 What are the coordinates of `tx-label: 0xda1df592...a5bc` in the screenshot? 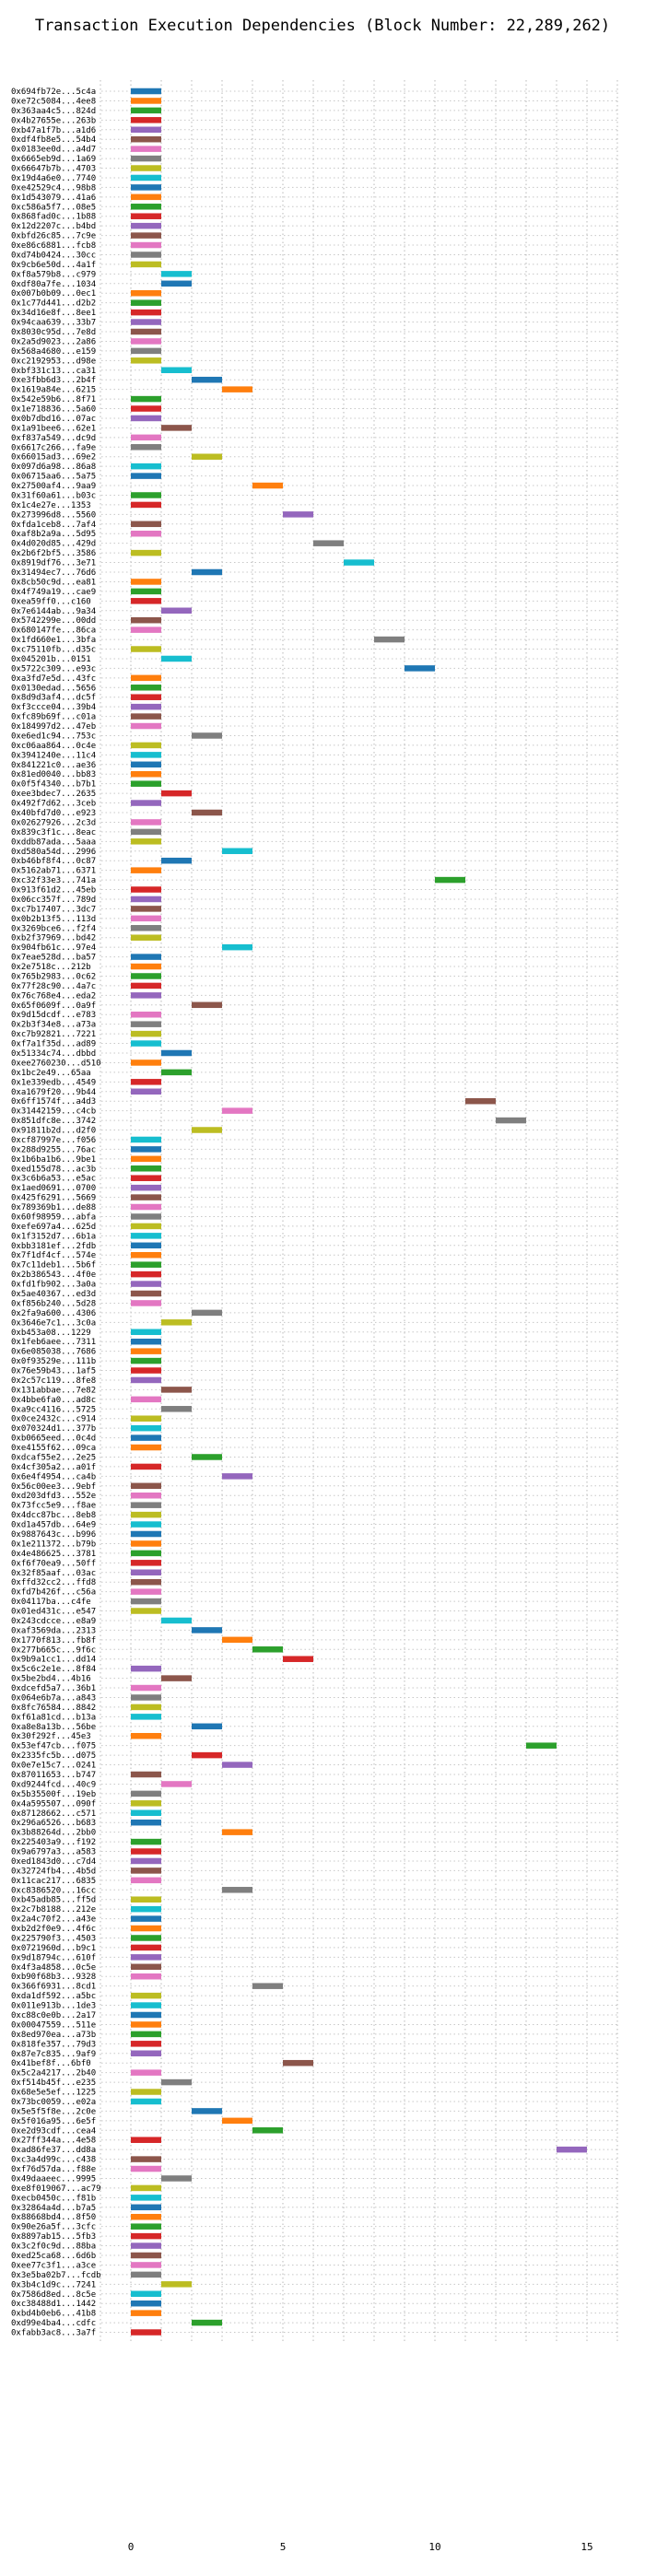 It's located at (53, 1996).